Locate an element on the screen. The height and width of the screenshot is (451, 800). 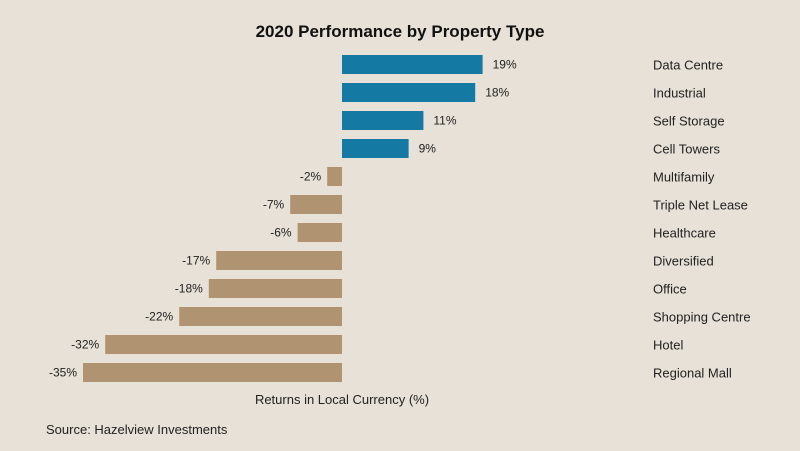
bar-office is located at coordinates (275, 288).